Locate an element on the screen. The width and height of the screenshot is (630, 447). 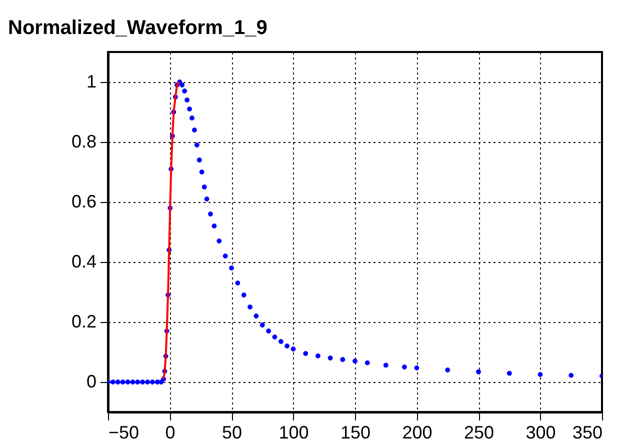
y-tick-label: 1 is located at coordinates (91, 82).